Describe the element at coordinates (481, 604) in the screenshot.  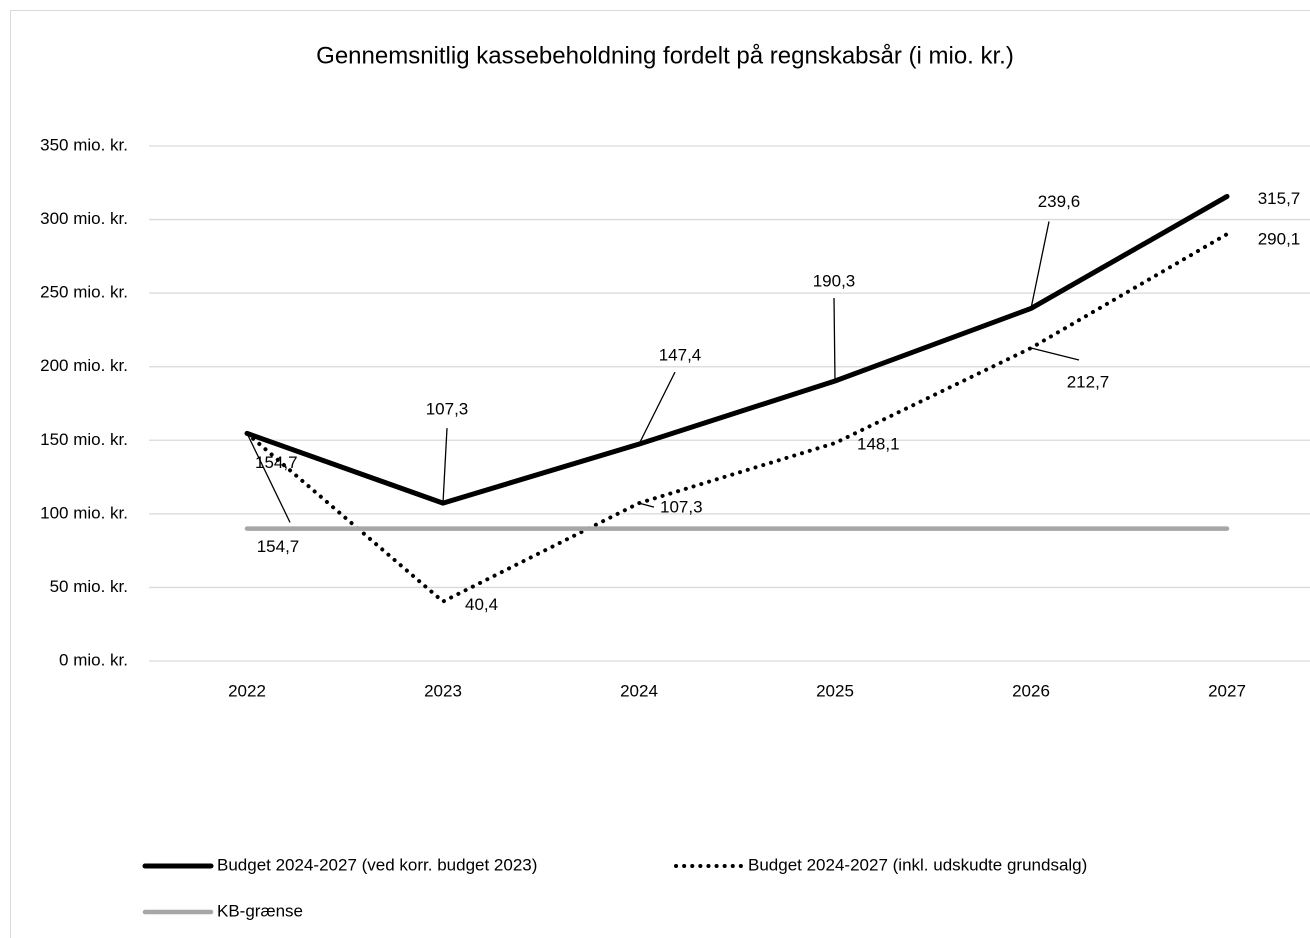
I see `data-label: 40,4` at that location.